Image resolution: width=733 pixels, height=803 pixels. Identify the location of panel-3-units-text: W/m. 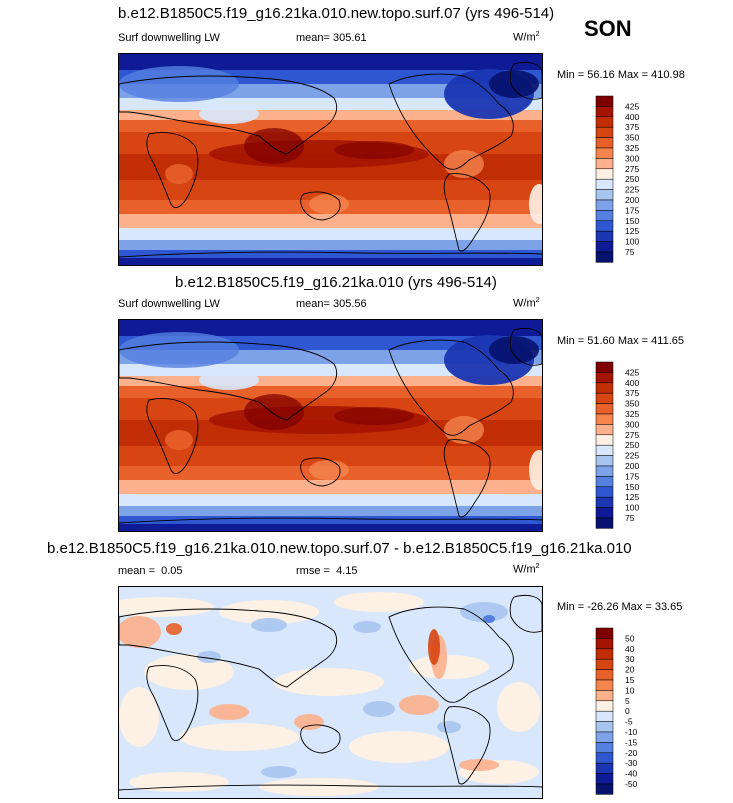
(524, 569).